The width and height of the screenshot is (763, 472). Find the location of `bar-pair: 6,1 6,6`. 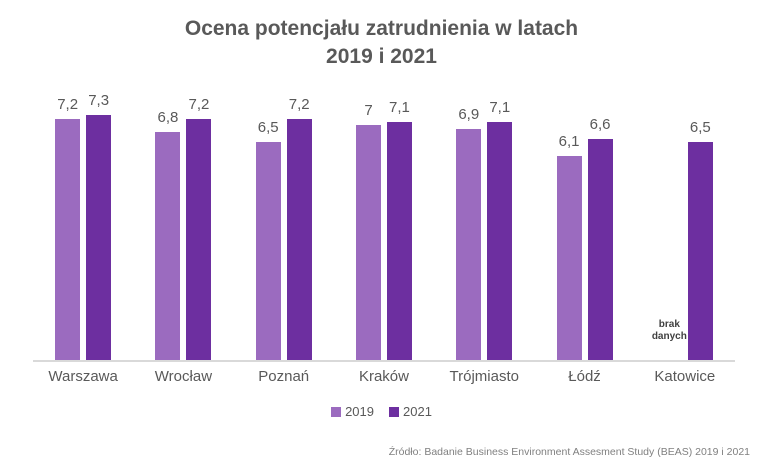

bar-pair: 6,1 6,6 is located at coordinates (584, 238).